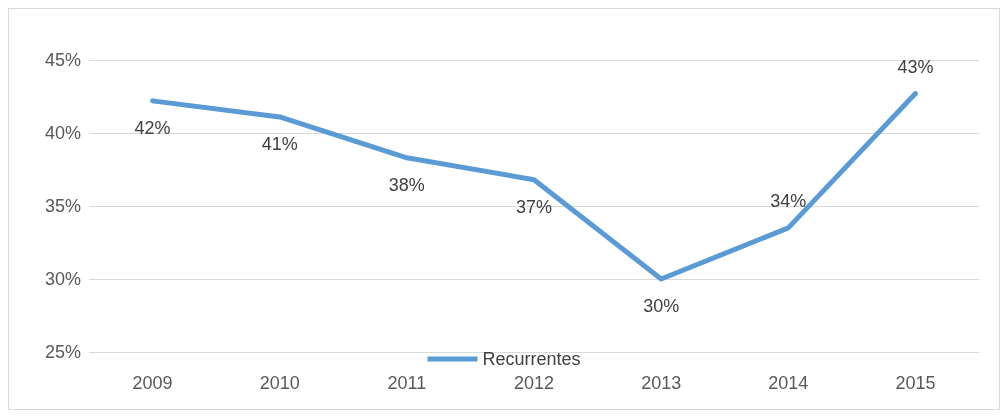  Describe the element at coordinates (407, 383) in the screenshot. I see `x-tick-label: 2011` at that location.